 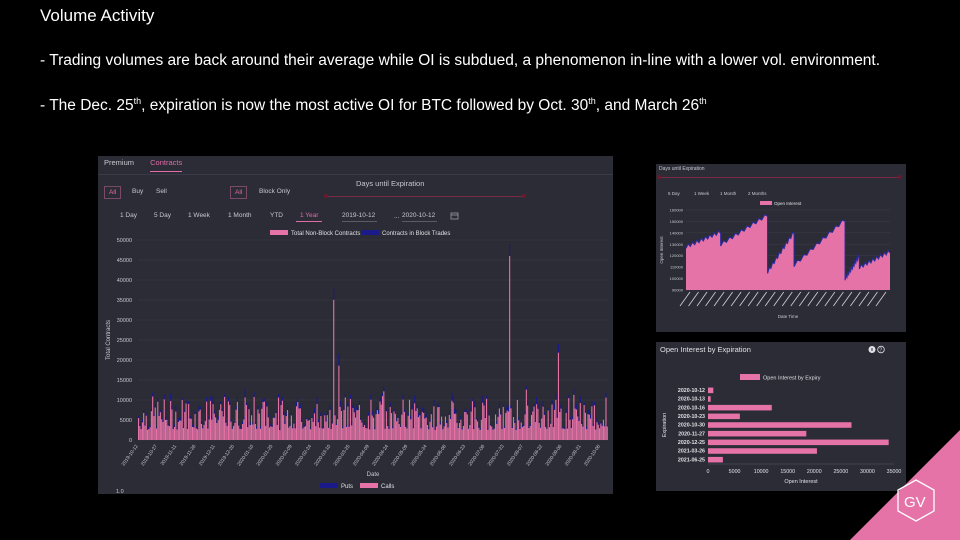 What do you see at coordinates (425, 196) in the screenshot?
I see `expiration-slider-track` at bounding box center [425, 196].